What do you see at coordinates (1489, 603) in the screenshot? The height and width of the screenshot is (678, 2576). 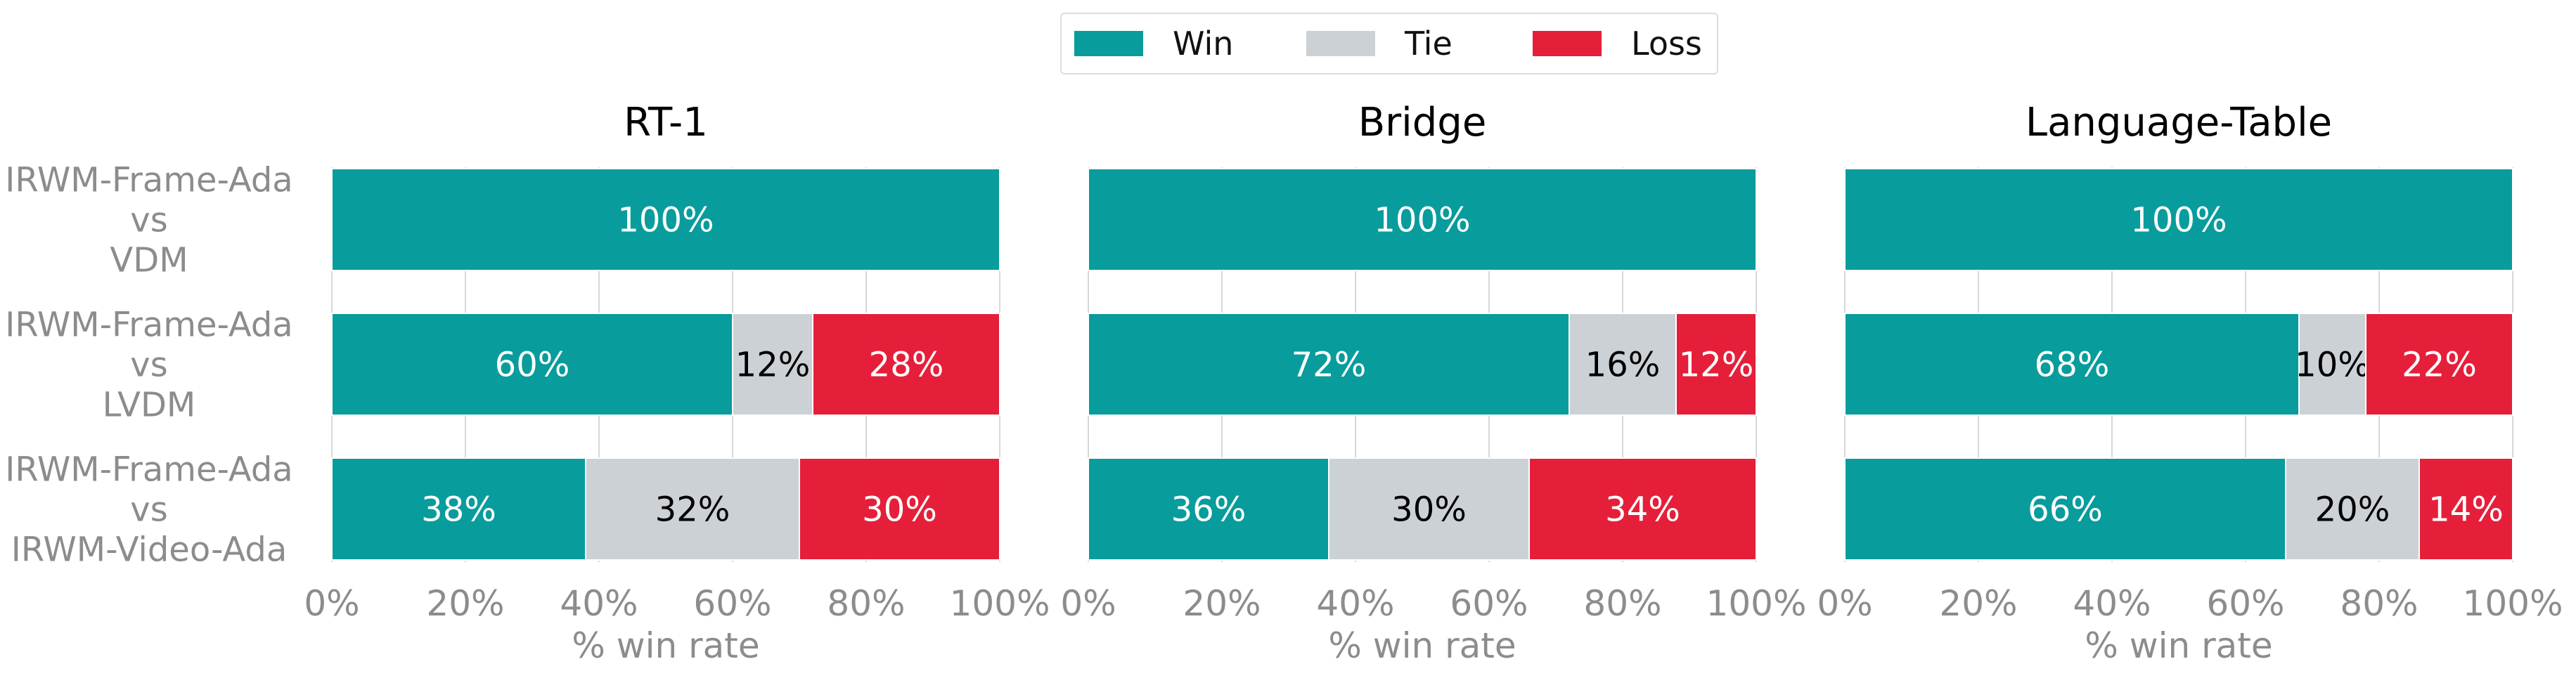 I see `x-tick-label-2-4: 60%` at bounding box center [1489, 603].